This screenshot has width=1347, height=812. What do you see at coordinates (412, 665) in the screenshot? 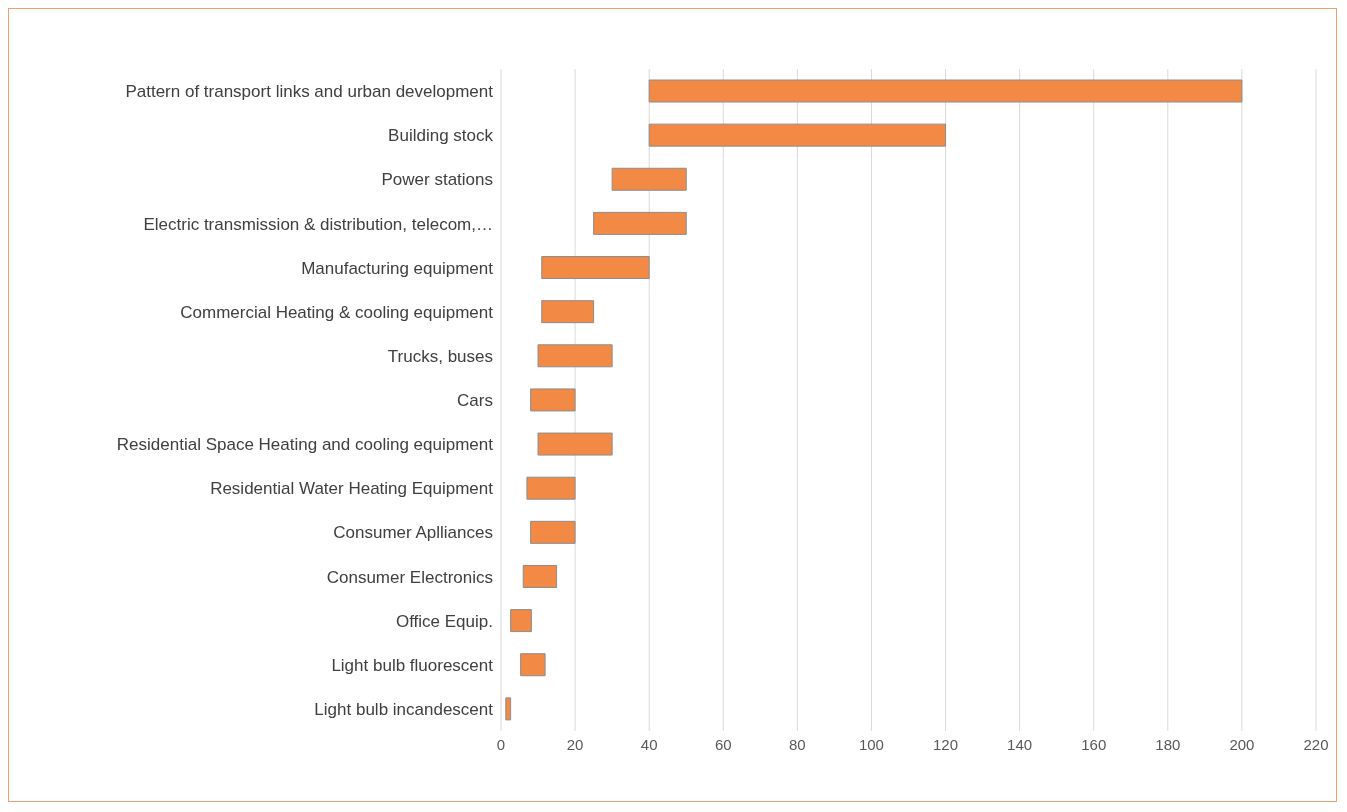
I see `y-tick-label: Light bulb fluorescent` at bounding box center [412, 665].